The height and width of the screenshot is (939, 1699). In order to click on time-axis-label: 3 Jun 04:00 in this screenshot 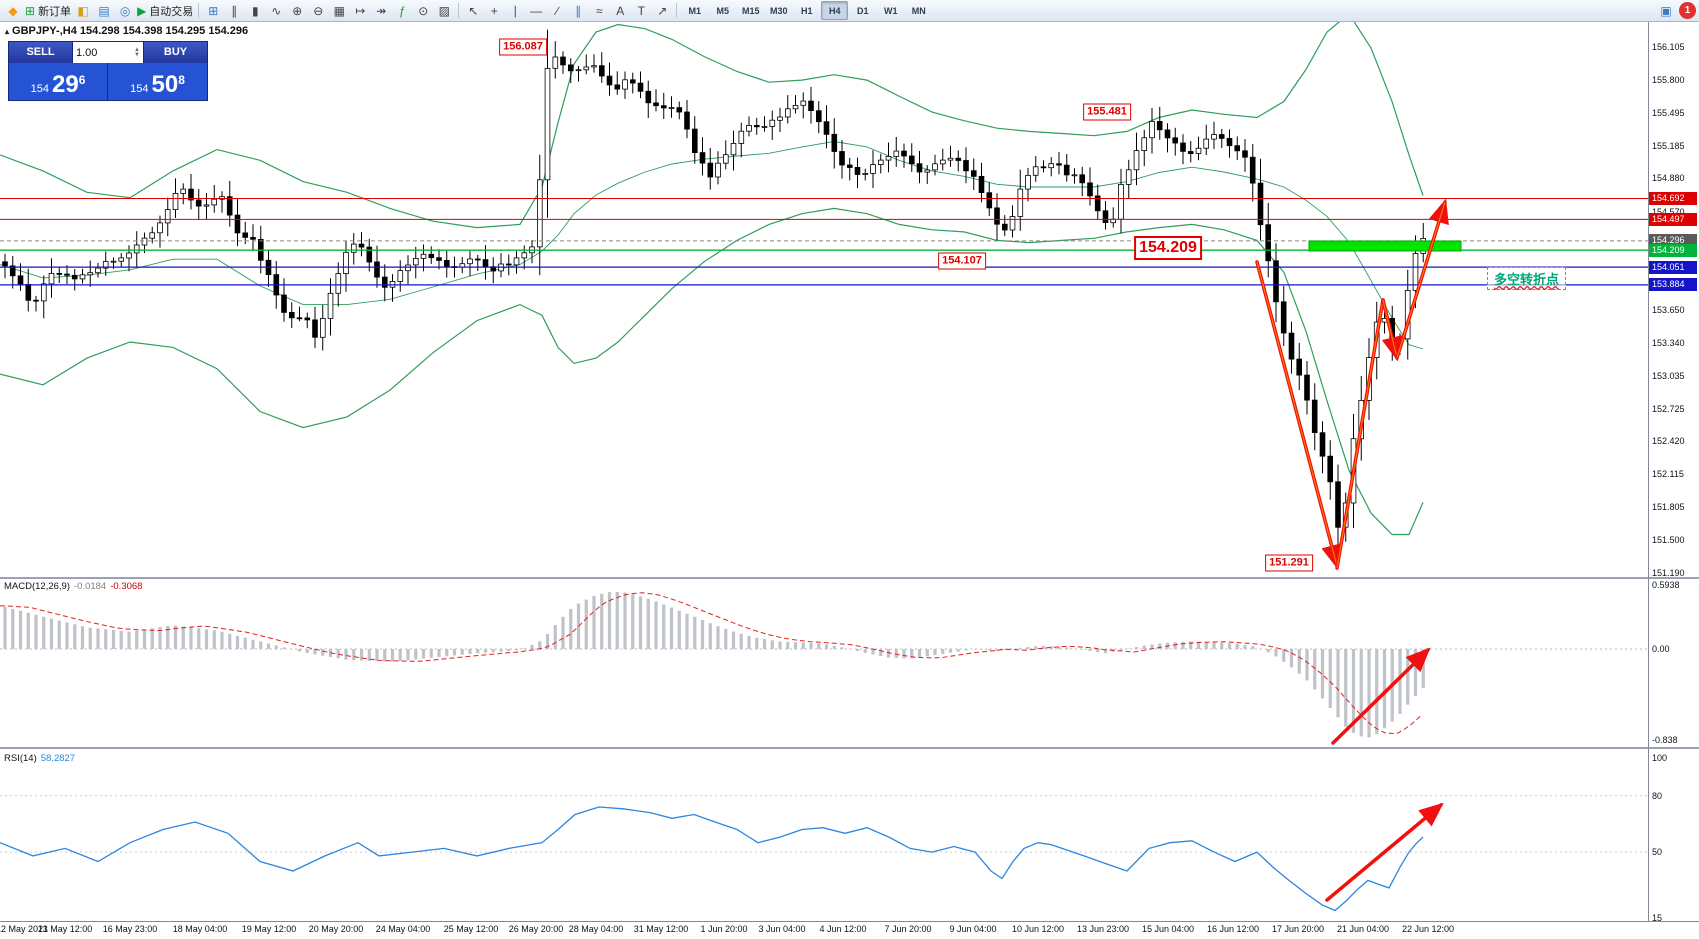, I will do `click(782, 929)`.